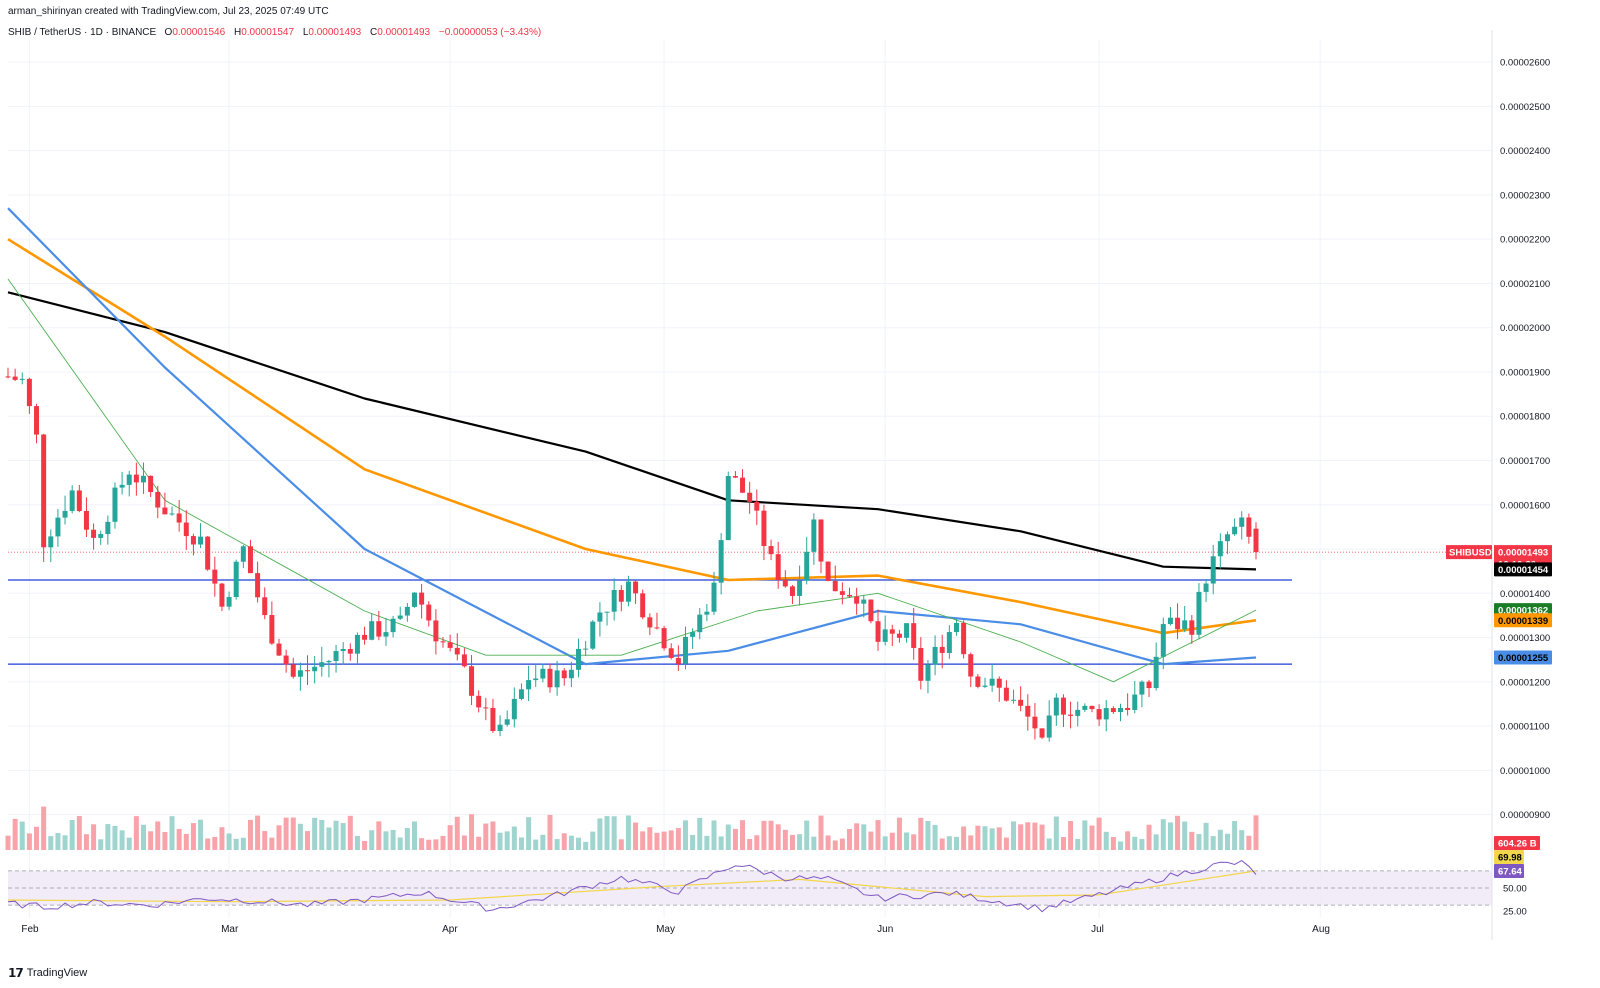  I want to click on symbol-tag: SHIBUSDT, so click(1472, 552).